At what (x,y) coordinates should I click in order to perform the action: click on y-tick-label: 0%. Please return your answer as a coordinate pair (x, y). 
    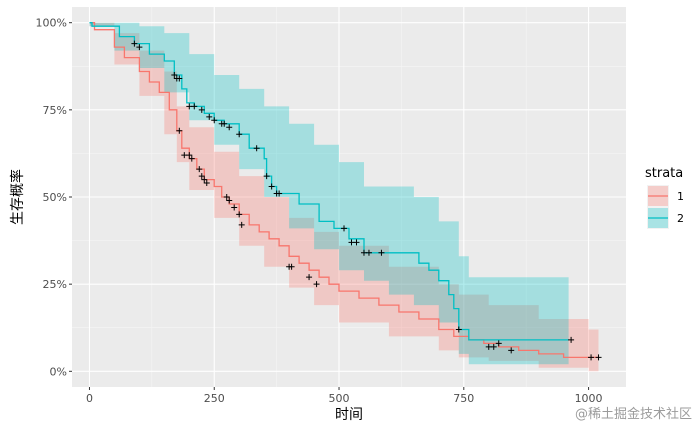
    Looking at the image, I should click on (58, 371).